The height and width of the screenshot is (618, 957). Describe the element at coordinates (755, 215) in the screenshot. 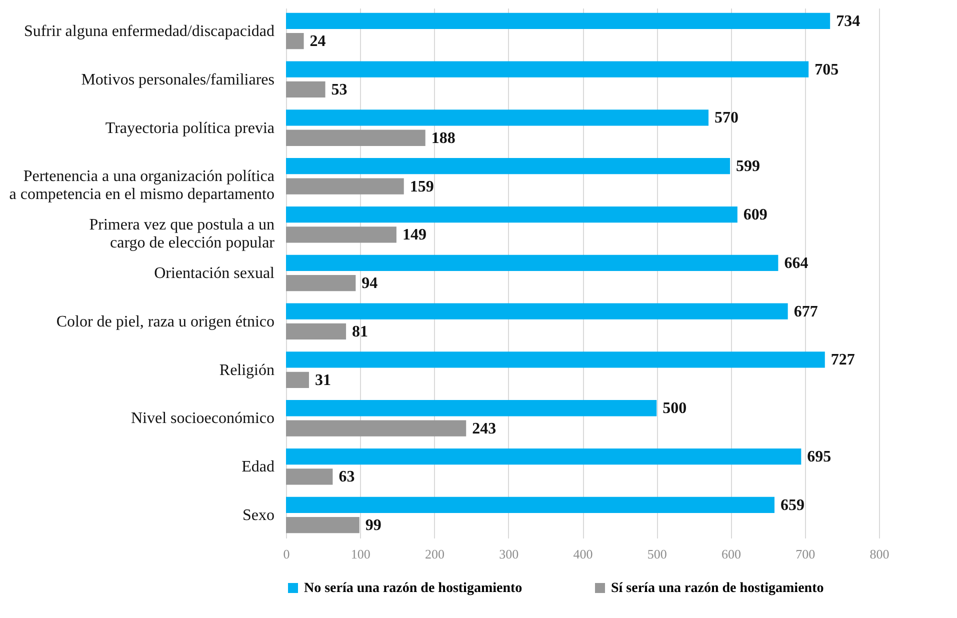

I see `data-label: 609` at that location.